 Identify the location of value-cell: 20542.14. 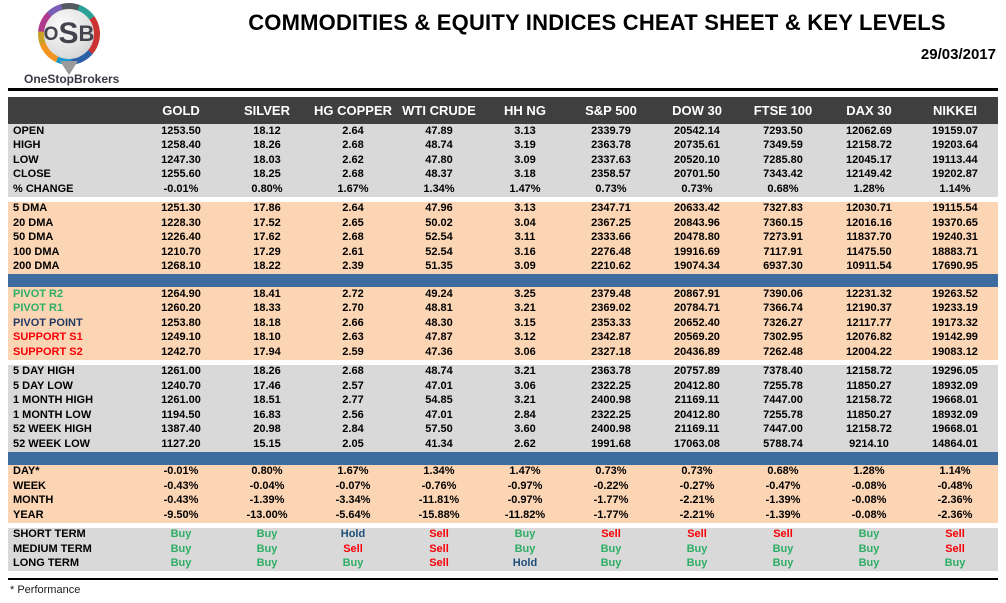
(697, 131).